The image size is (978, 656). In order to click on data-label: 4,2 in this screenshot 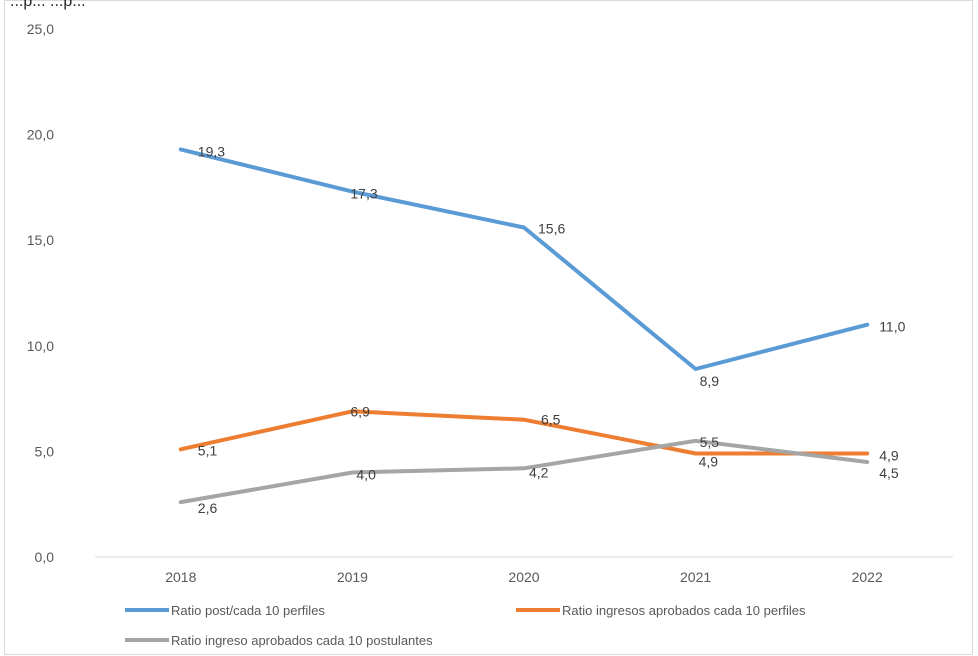, I will do `click(539, 472)`.